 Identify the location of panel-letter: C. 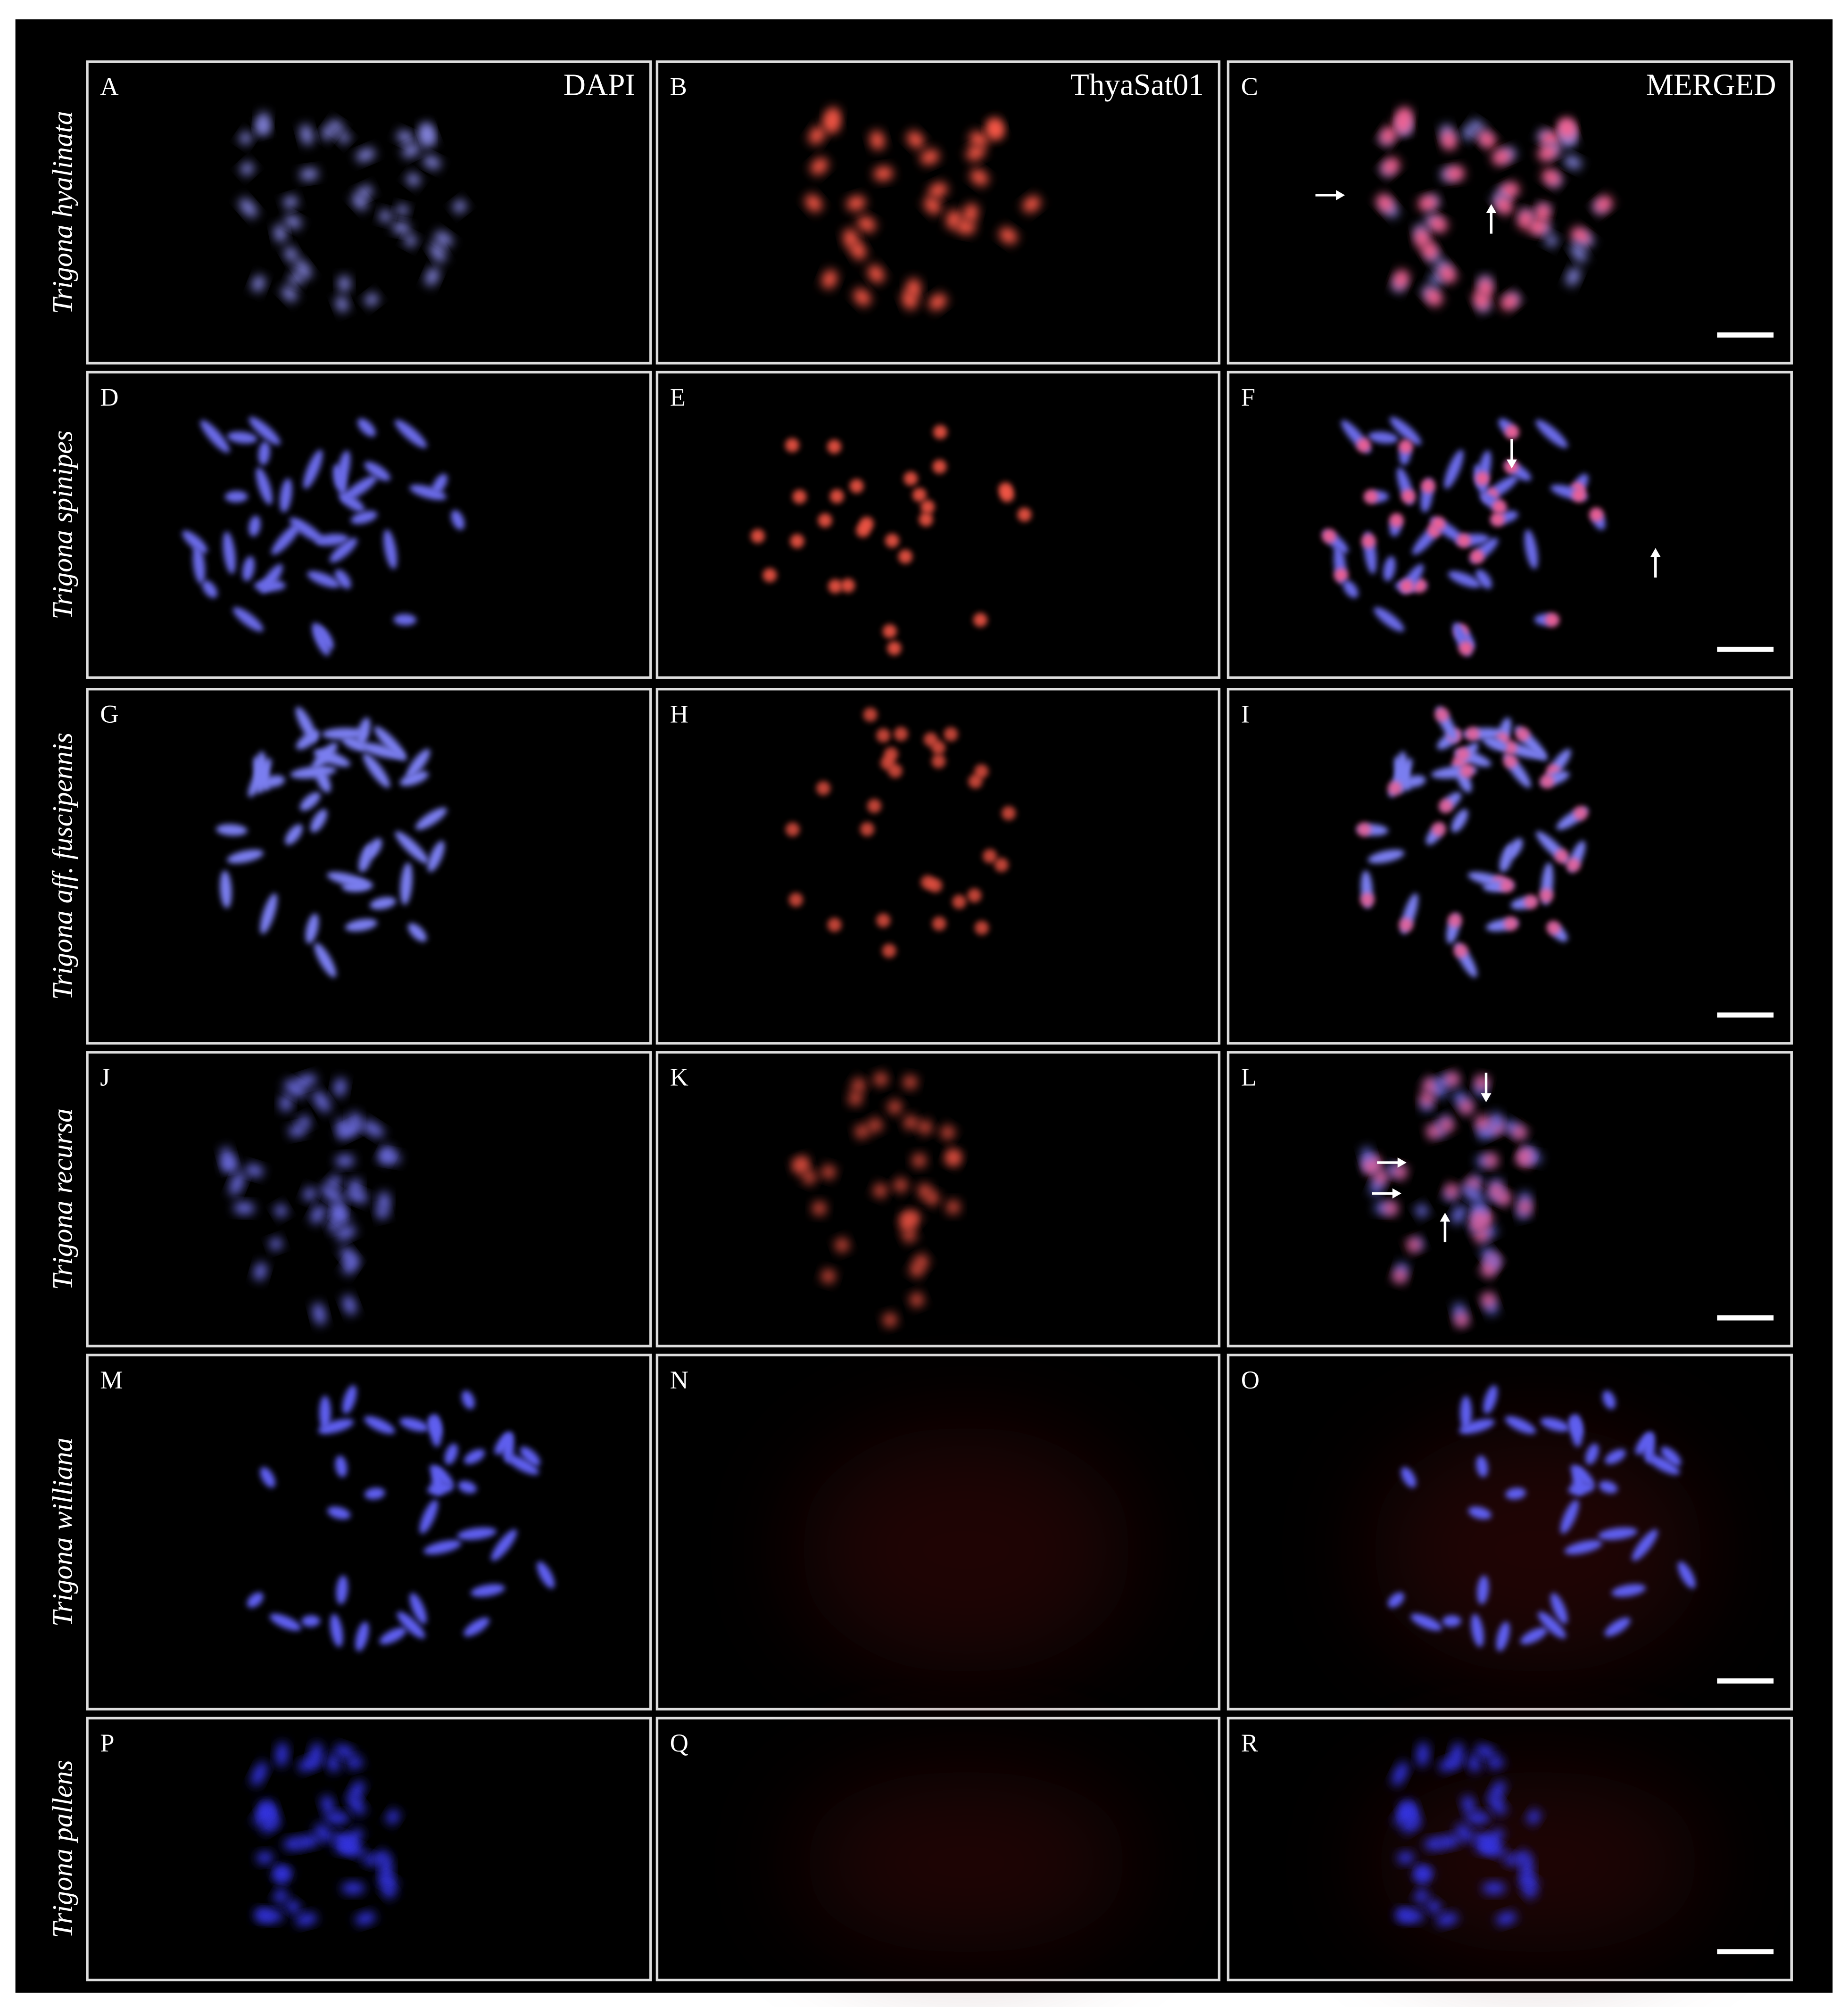
(1249, 87).